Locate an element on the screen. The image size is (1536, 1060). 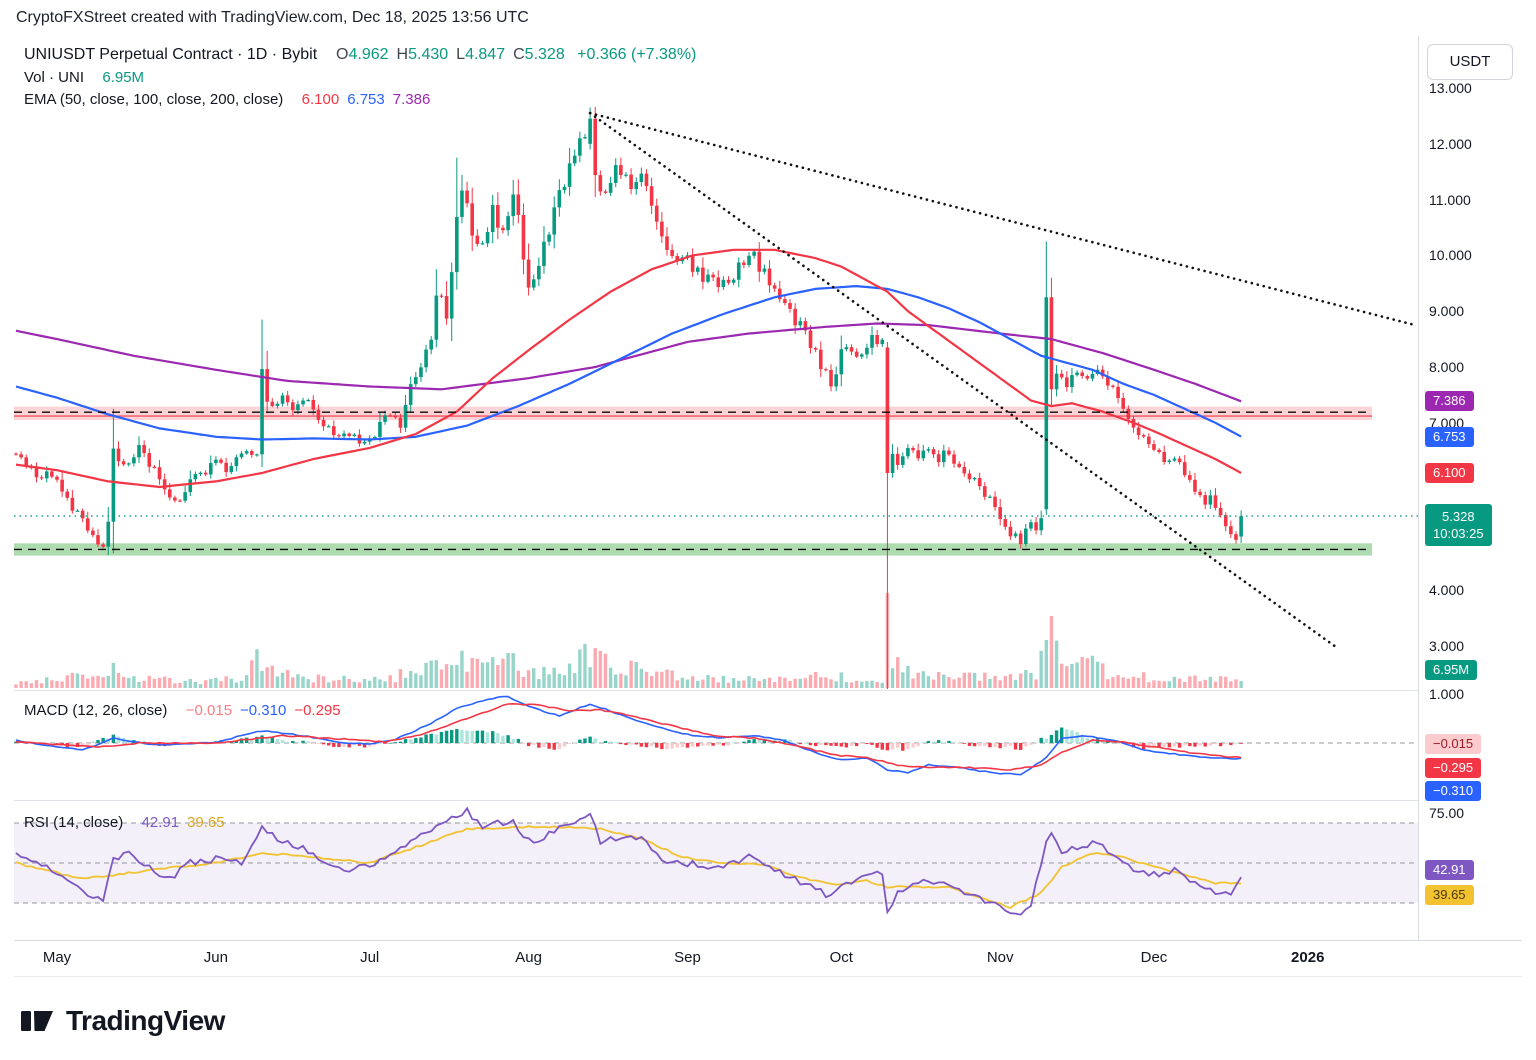
macd-signal-line is located at coordinates (628, 736).